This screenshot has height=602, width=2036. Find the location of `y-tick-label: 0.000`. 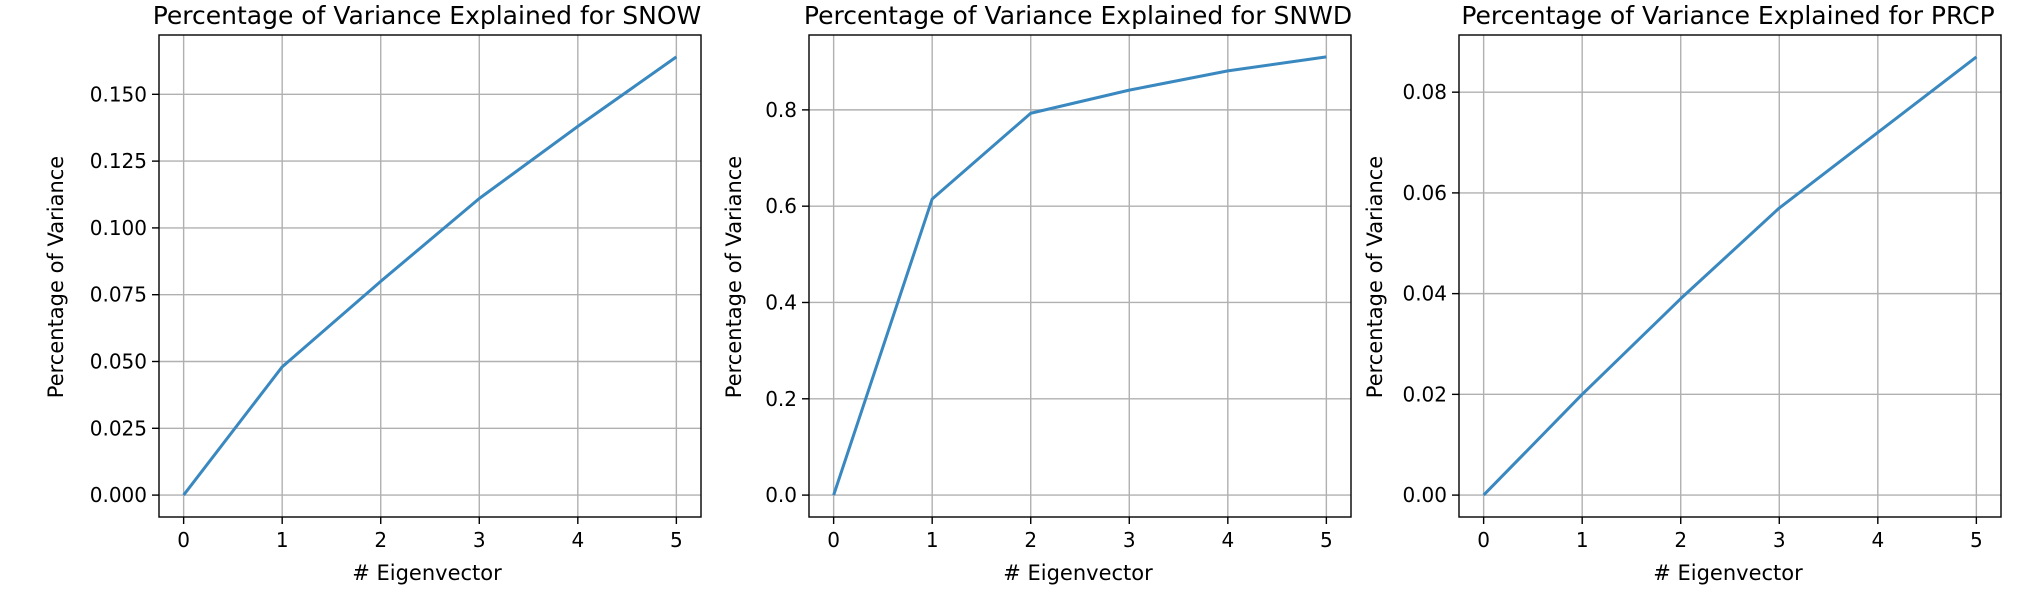

y-tick-label: 0.000 is located at coordinates (118, 495).